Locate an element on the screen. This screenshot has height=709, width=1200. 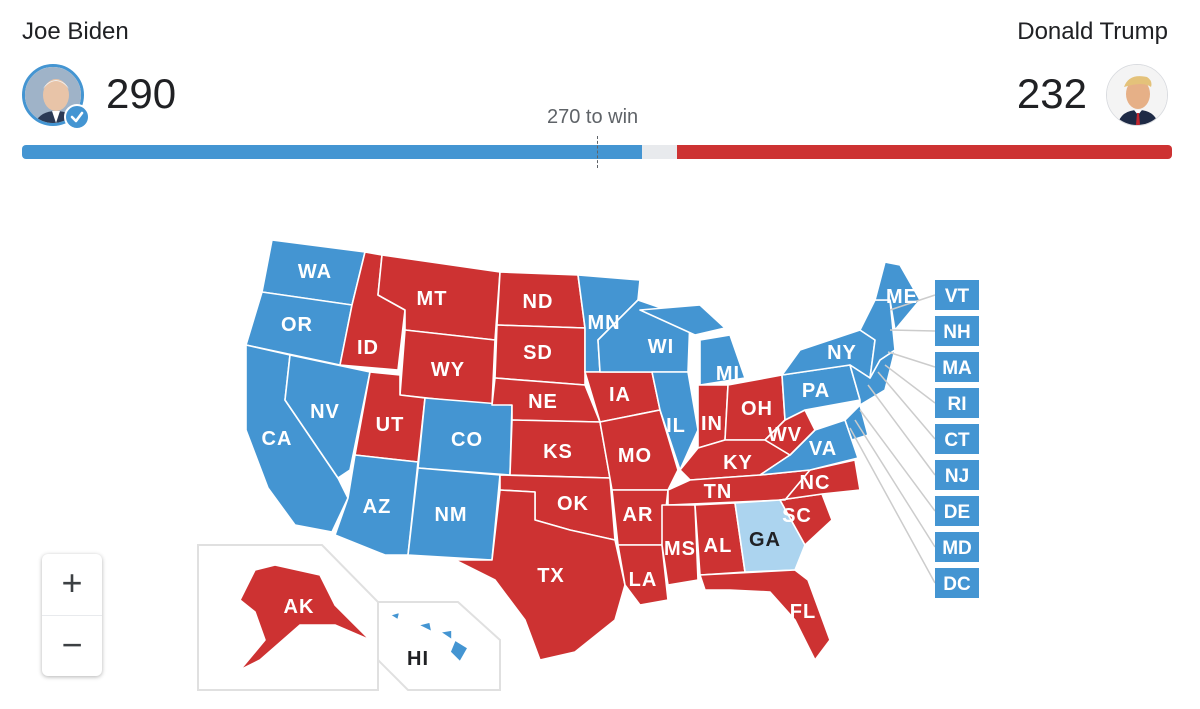
box-label-NJ: NJ is located at coordinates (957, 476).